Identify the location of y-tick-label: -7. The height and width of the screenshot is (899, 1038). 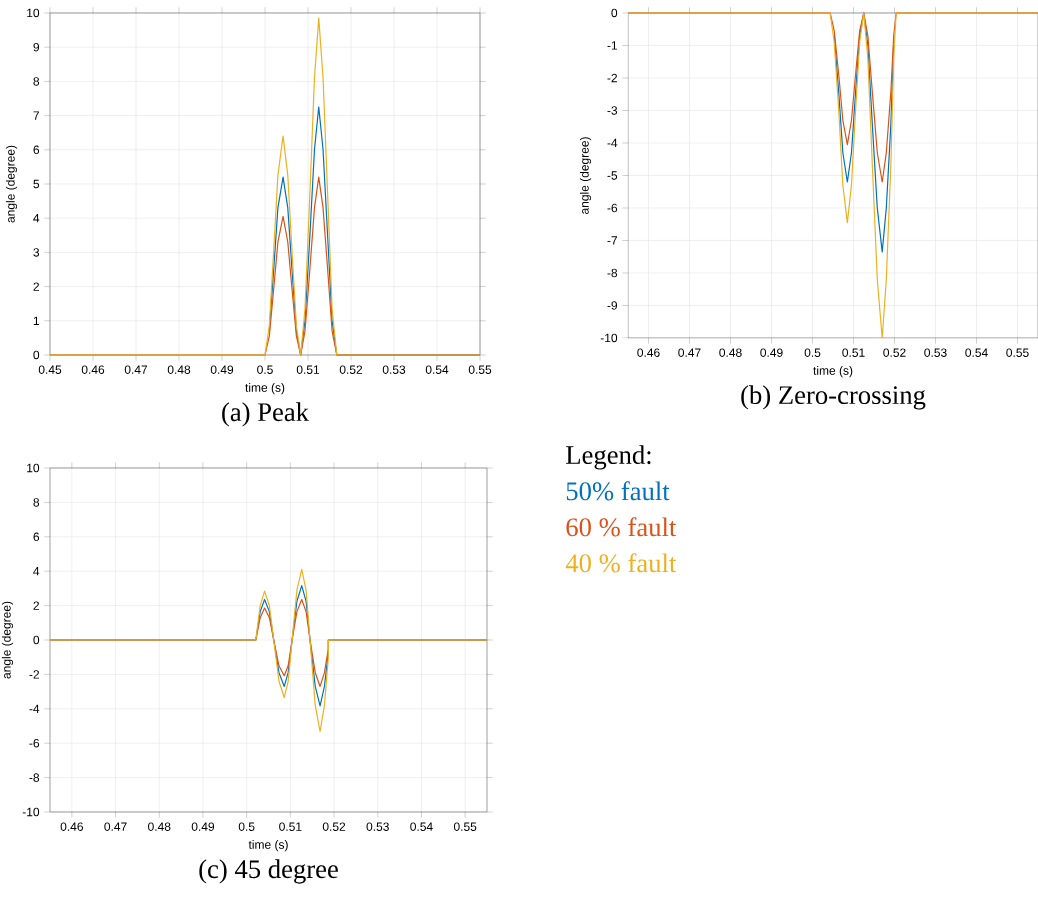
(612, 240).